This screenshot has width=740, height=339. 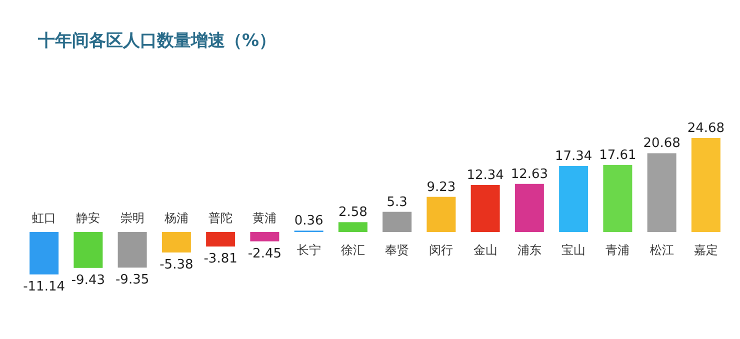 I want to click on x-tick-label: 青浦, so click(x=618, y=250).